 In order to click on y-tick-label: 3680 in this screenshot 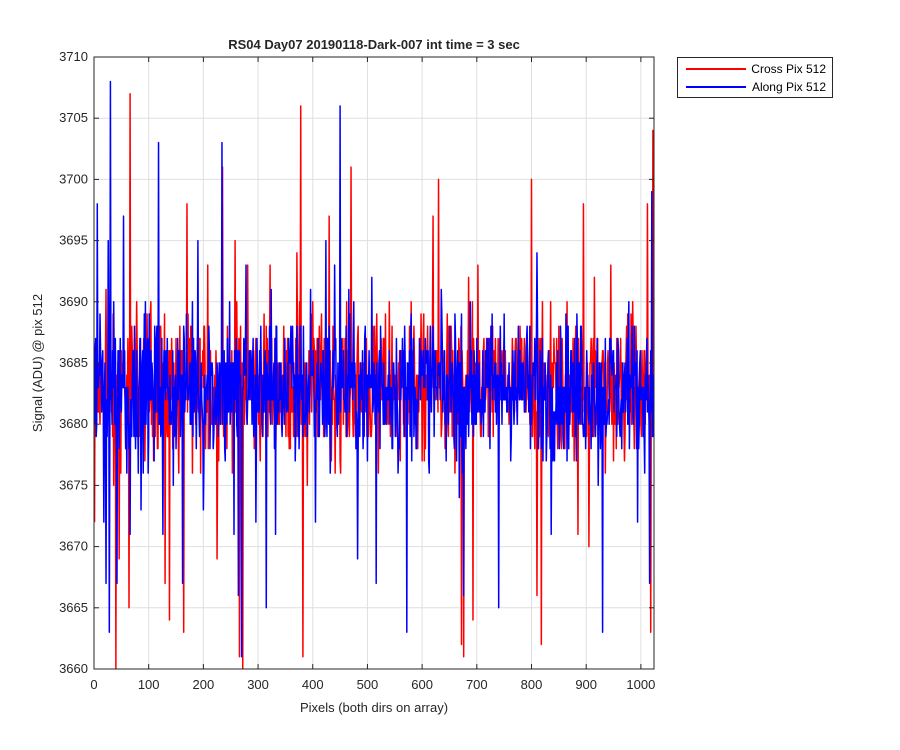, I will do `click(73, 423)`.